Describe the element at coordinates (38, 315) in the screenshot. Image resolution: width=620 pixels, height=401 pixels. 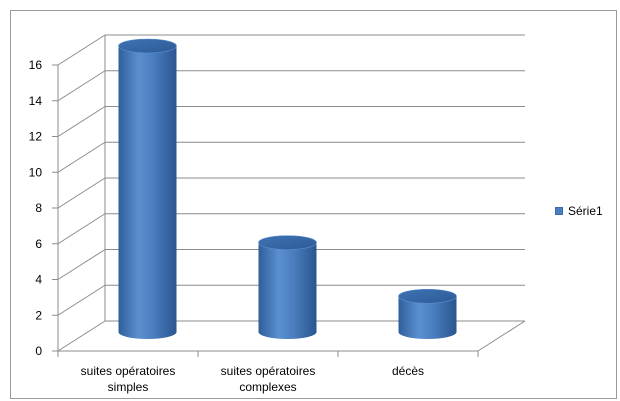
I see `y-tick-label: 2` at that location.